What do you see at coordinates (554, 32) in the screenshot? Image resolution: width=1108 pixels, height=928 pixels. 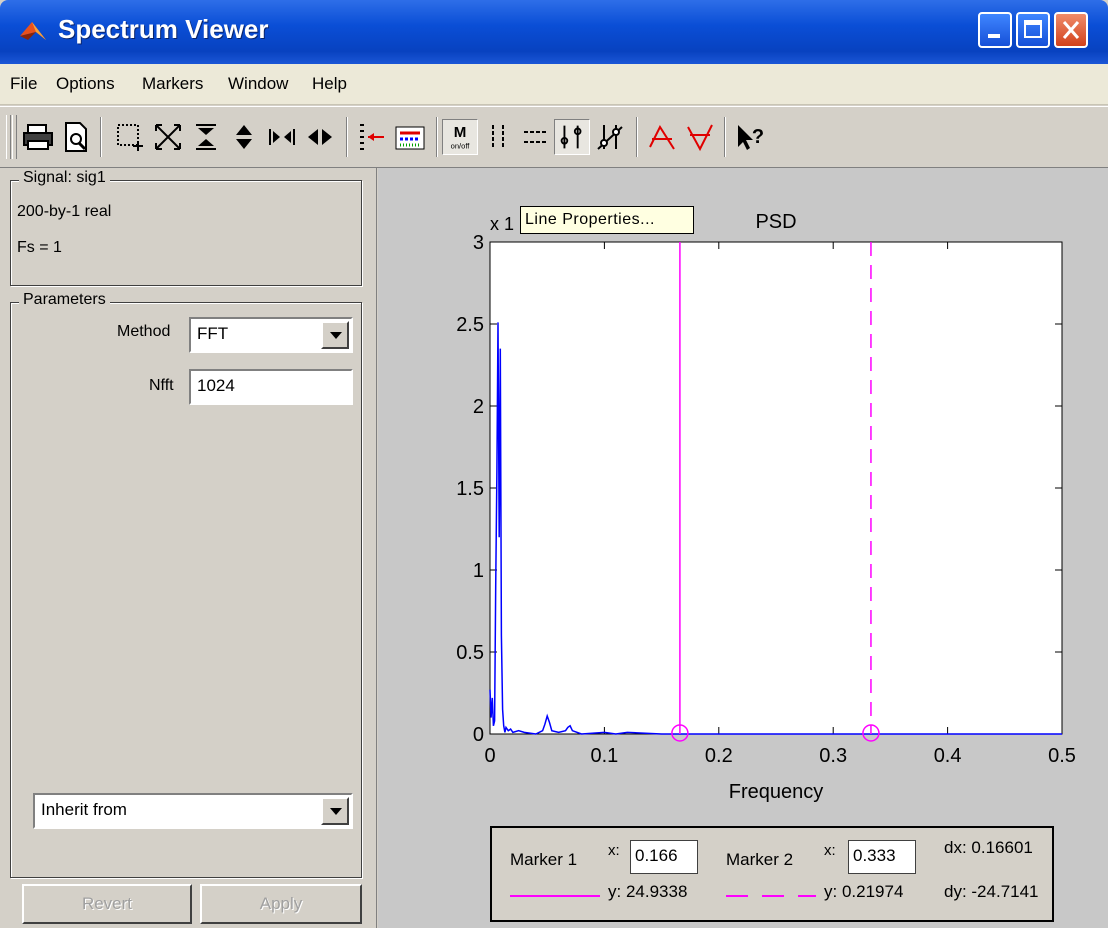 I see `title-bar: Spectrum Viewer` at bounding box center [554, 32].